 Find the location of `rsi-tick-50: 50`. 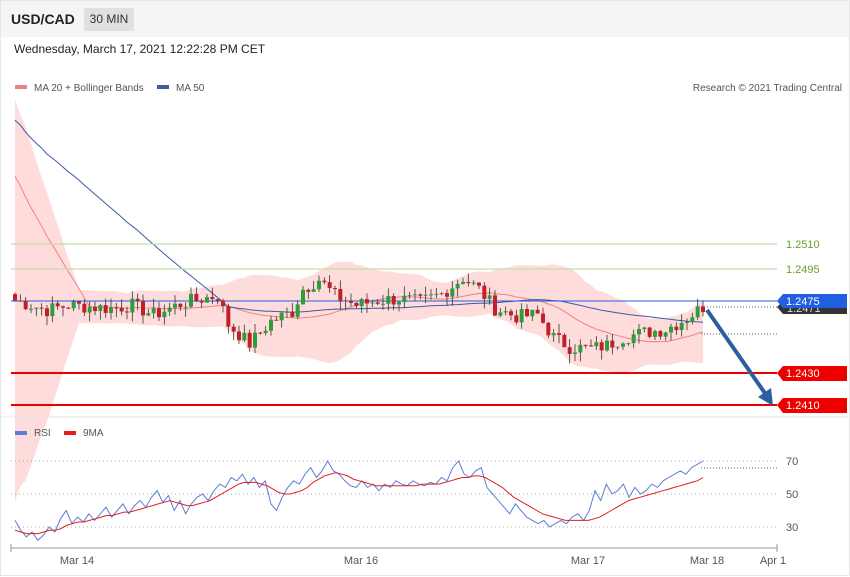

rsi-tick-50: 50 is located at coordinates (792, 495).